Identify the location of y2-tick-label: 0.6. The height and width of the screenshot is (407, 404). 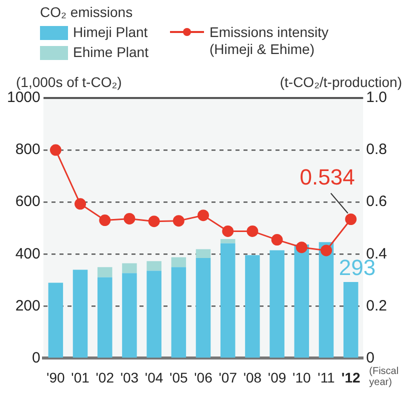
(377, 201).